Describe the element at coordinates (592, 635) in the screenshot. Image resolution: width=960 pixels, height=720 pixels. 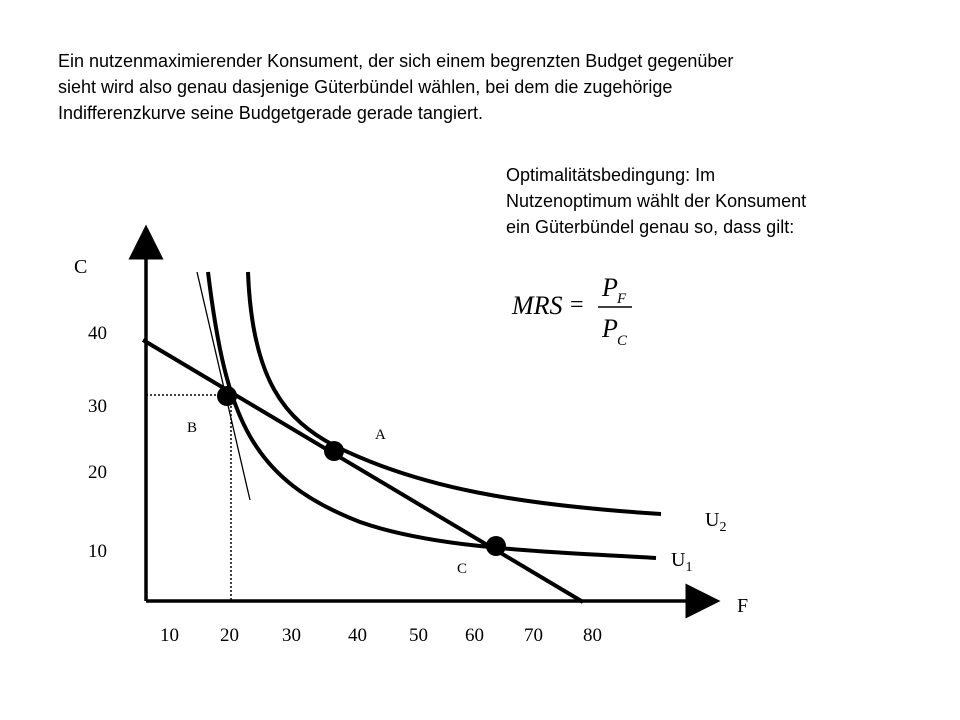
I see `x-tick-label: 80` at that location.